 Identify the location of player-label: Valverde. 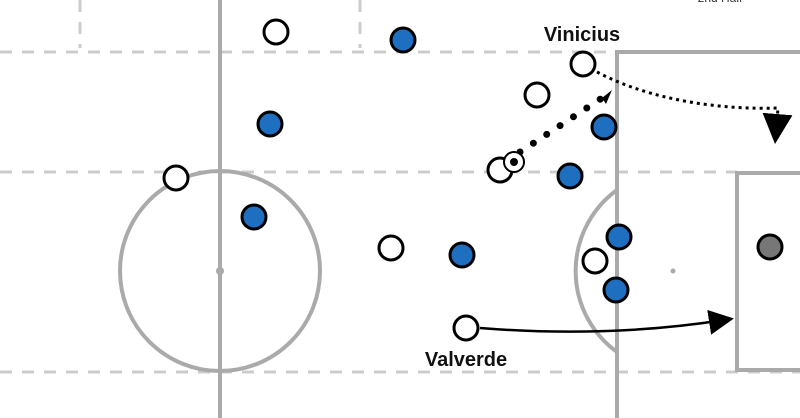
(466, 360).